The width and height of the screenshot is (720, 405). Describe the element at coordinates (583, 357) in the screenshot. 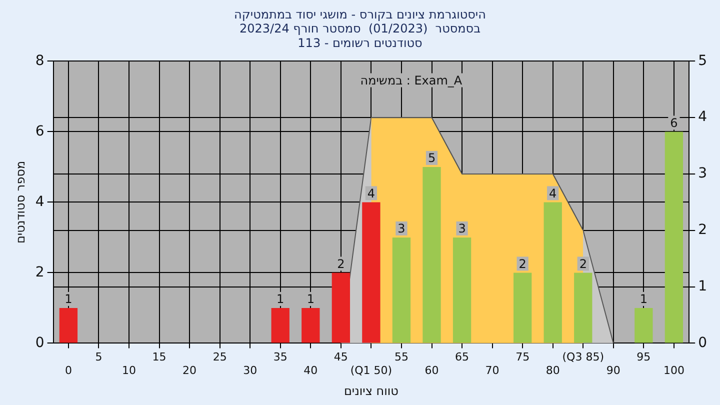

I see `x-tick-label: (Q3 85)` at that location.